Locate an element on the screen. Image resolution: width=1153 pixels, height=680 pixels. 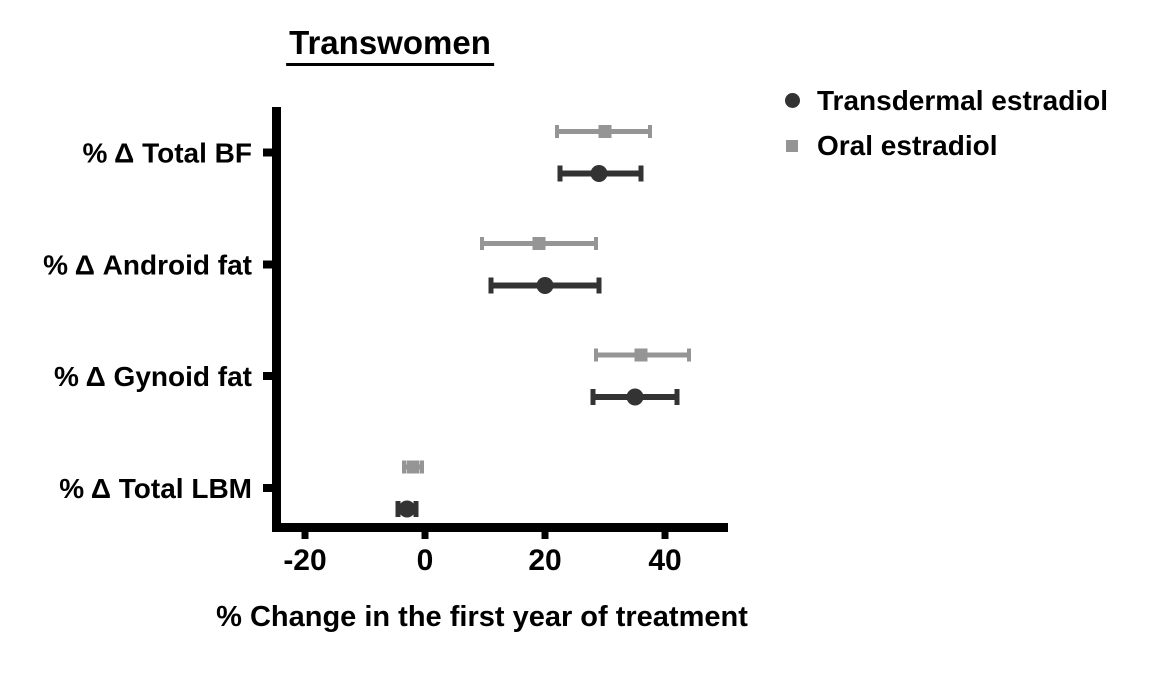
category-label: % Δ Total LBM is located at coordinates (155, 488).